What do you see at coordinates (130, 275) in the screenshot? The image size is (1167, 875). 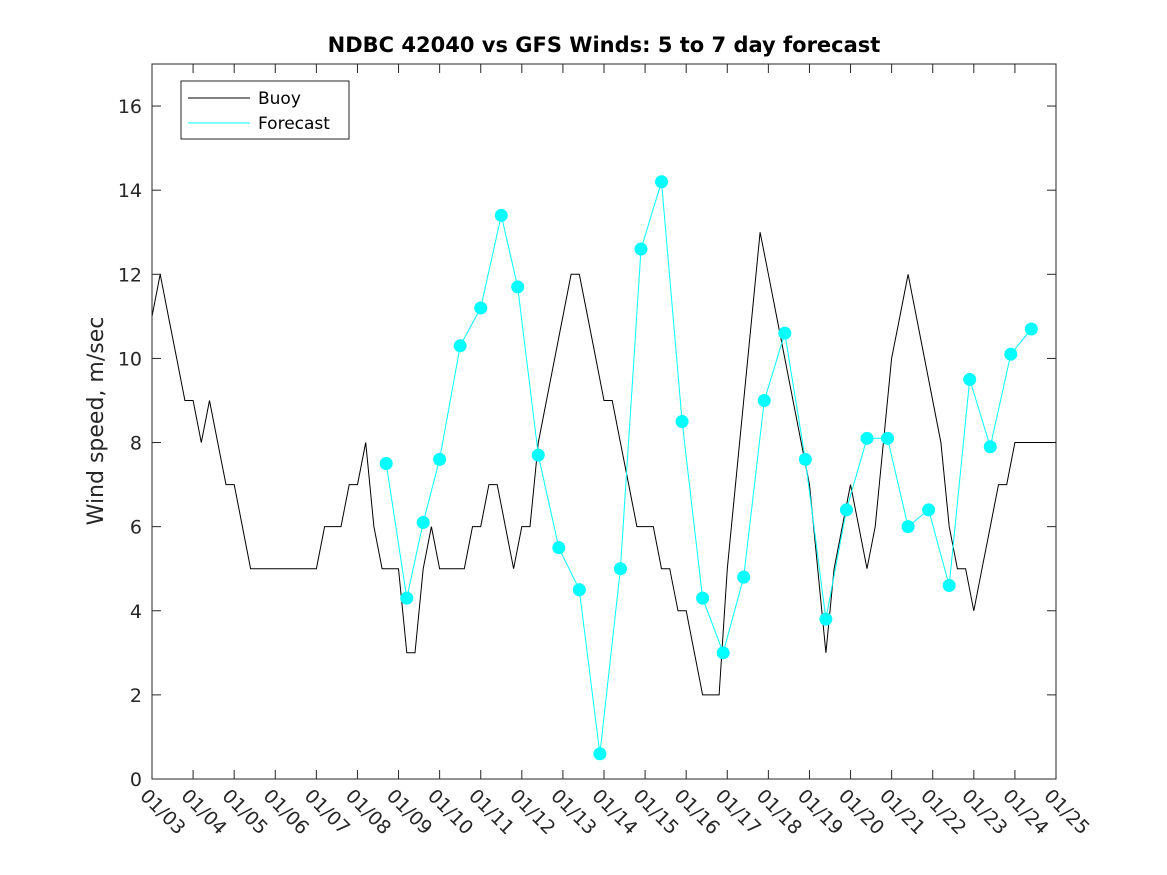 I see `y-tick-label: 12` at bounding box center [130, 275].